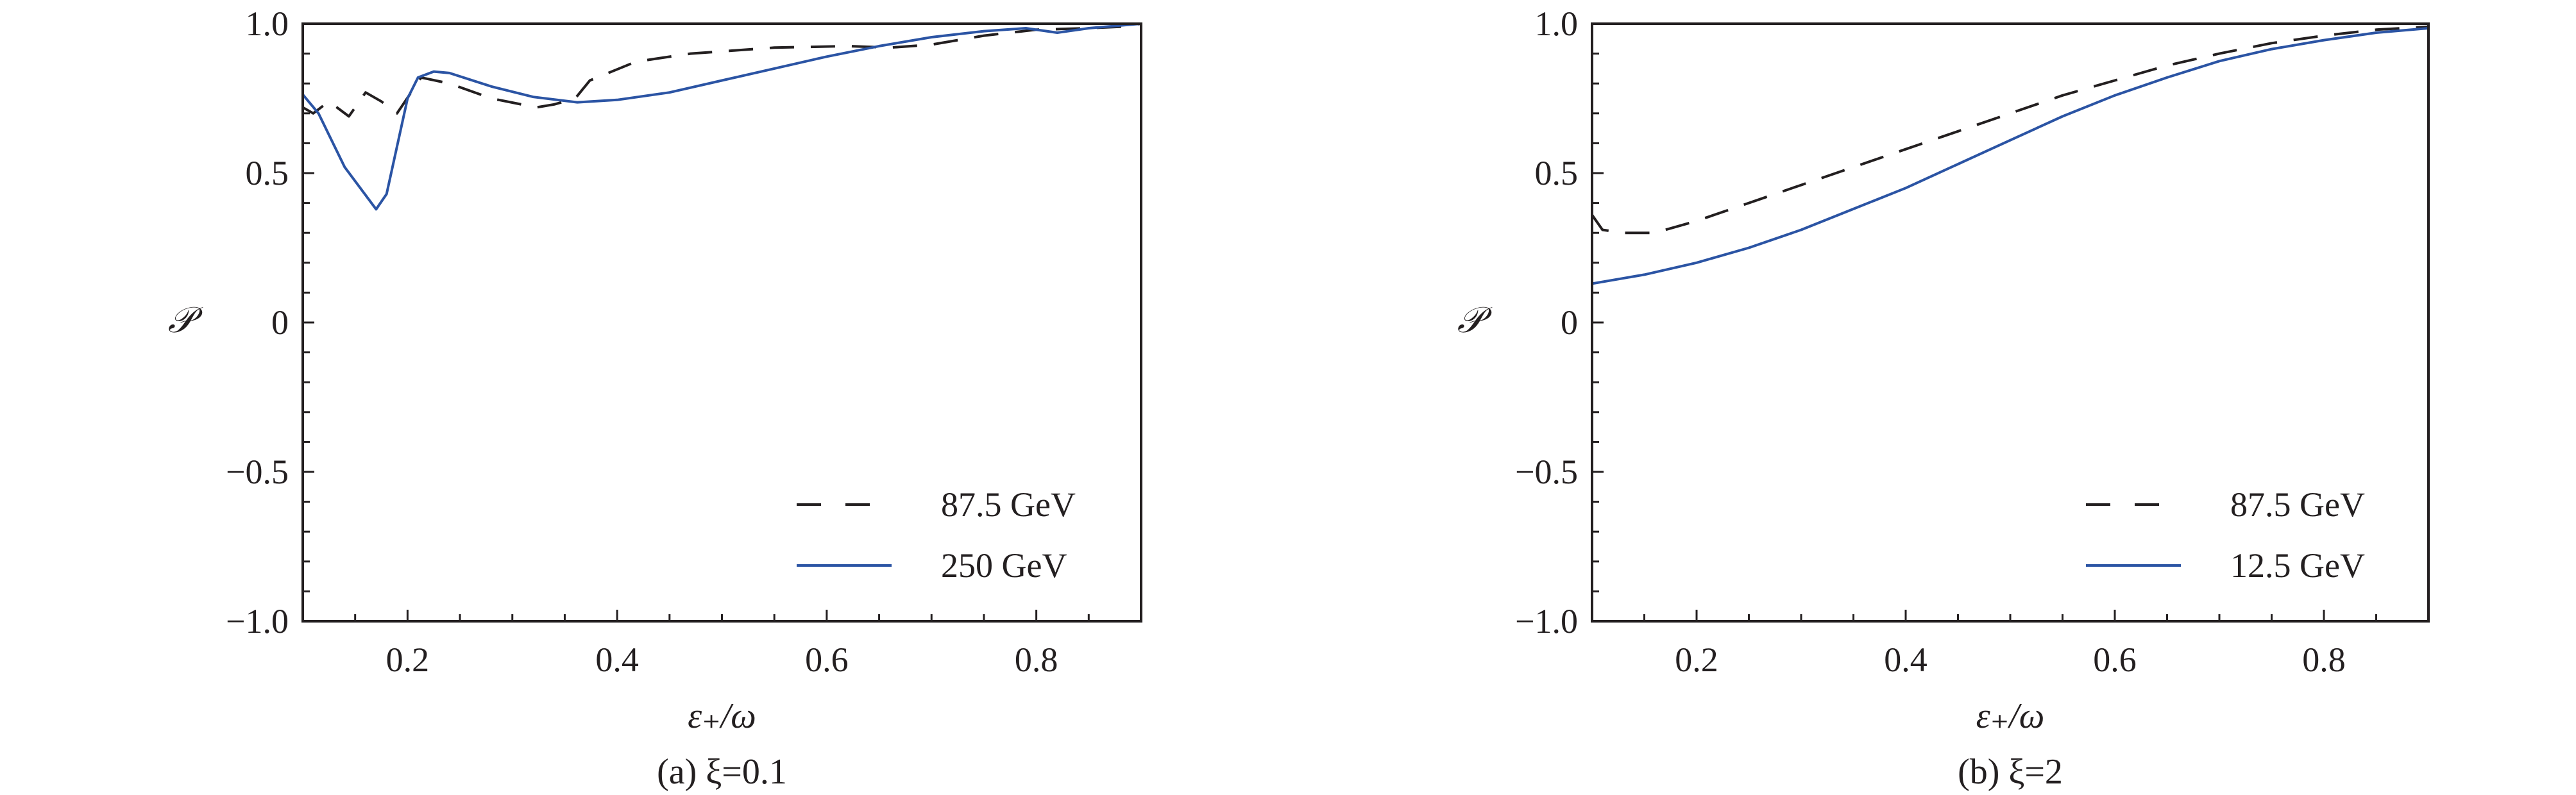  What do you see at coordinates (2010, 772) in the screenshot?
I see `panel-caption: (b) ξ=2` at bounding box center [2010, 772].